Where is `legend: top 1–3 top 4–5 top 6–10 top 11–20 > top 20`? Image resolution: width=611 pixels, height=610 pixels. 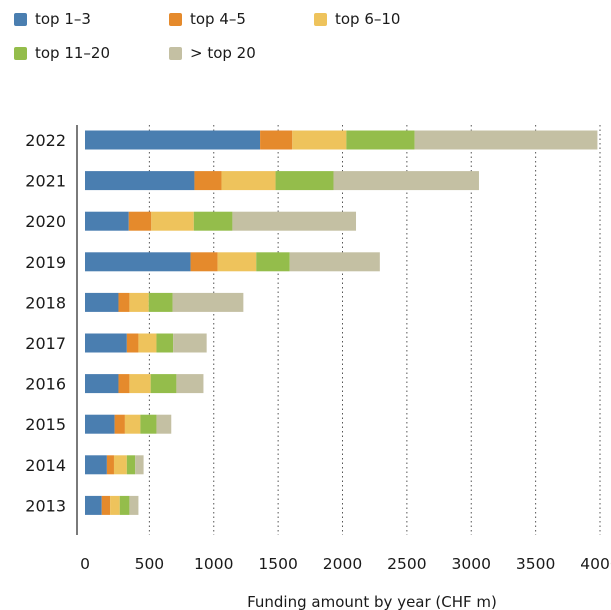
legend: top 1–3 top 4–5 top 6–10 top 11–20 > top 20 is located at coordinates (309, 38).